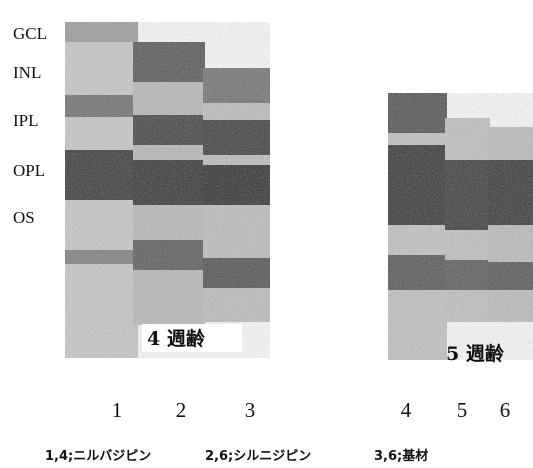 The image size is (533, 468). I want to click on group-label: 5 週齢, so click(475, 353).